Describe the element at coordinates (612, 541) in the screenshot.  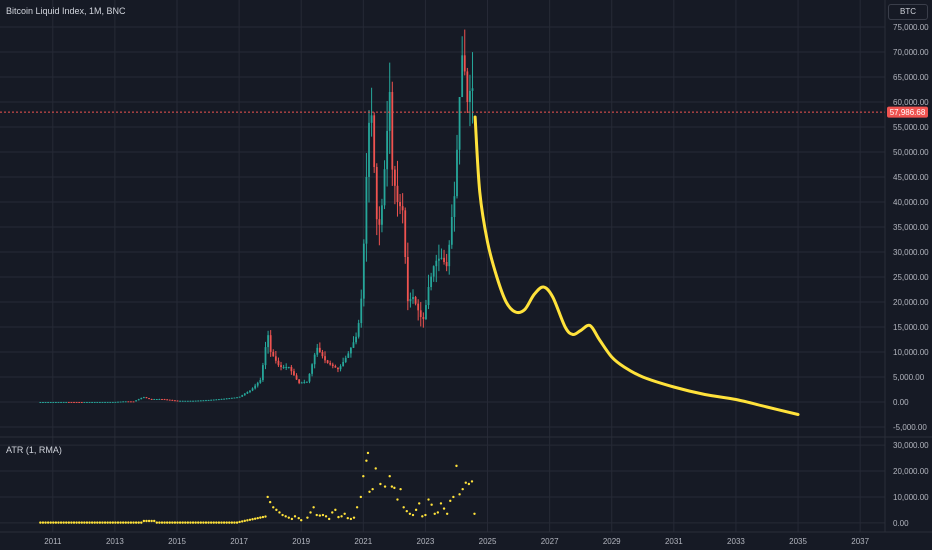
I see `time-tick-label: 2029` at that location.